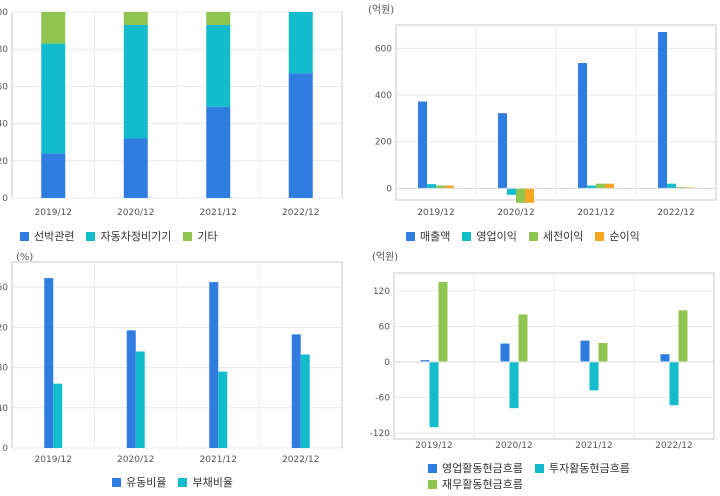  What do you see at coordinates (140, 399) in the screenshot?
I see `bar-부채비율-2020/12` at bounding box center [140, 399].